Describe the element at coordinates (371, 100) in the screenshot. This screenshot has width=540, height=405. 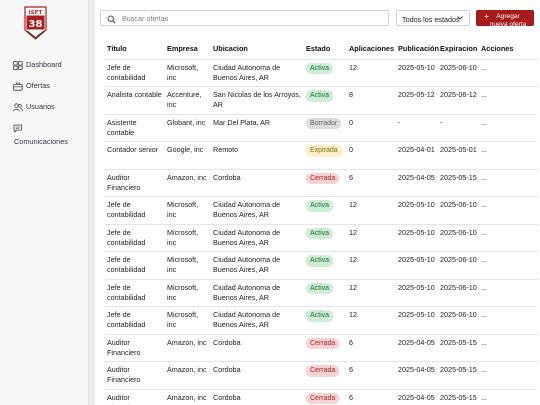
I see `cell-applications: 8` at that location.